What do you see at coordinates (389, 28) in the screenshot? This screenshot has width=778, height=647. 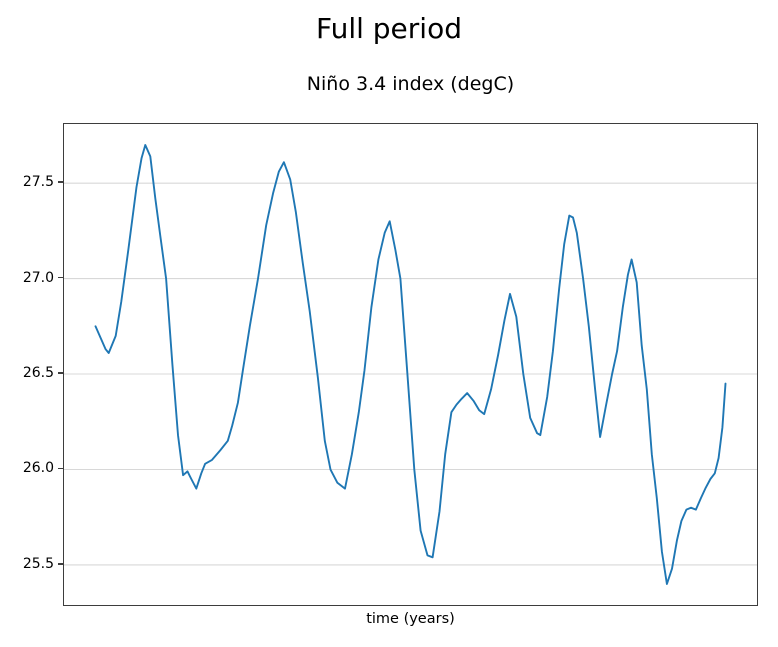 I see `figure-suptitle: Full period` at bounding box center [389, 28].